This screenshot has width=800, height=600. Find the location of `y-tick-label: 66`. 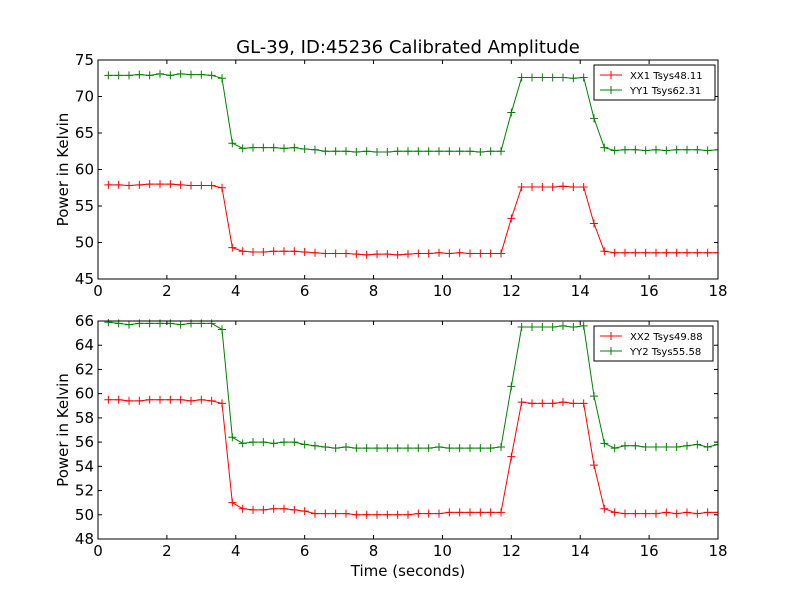

y-tick-label: 66 is located at coordinates (84, 321).